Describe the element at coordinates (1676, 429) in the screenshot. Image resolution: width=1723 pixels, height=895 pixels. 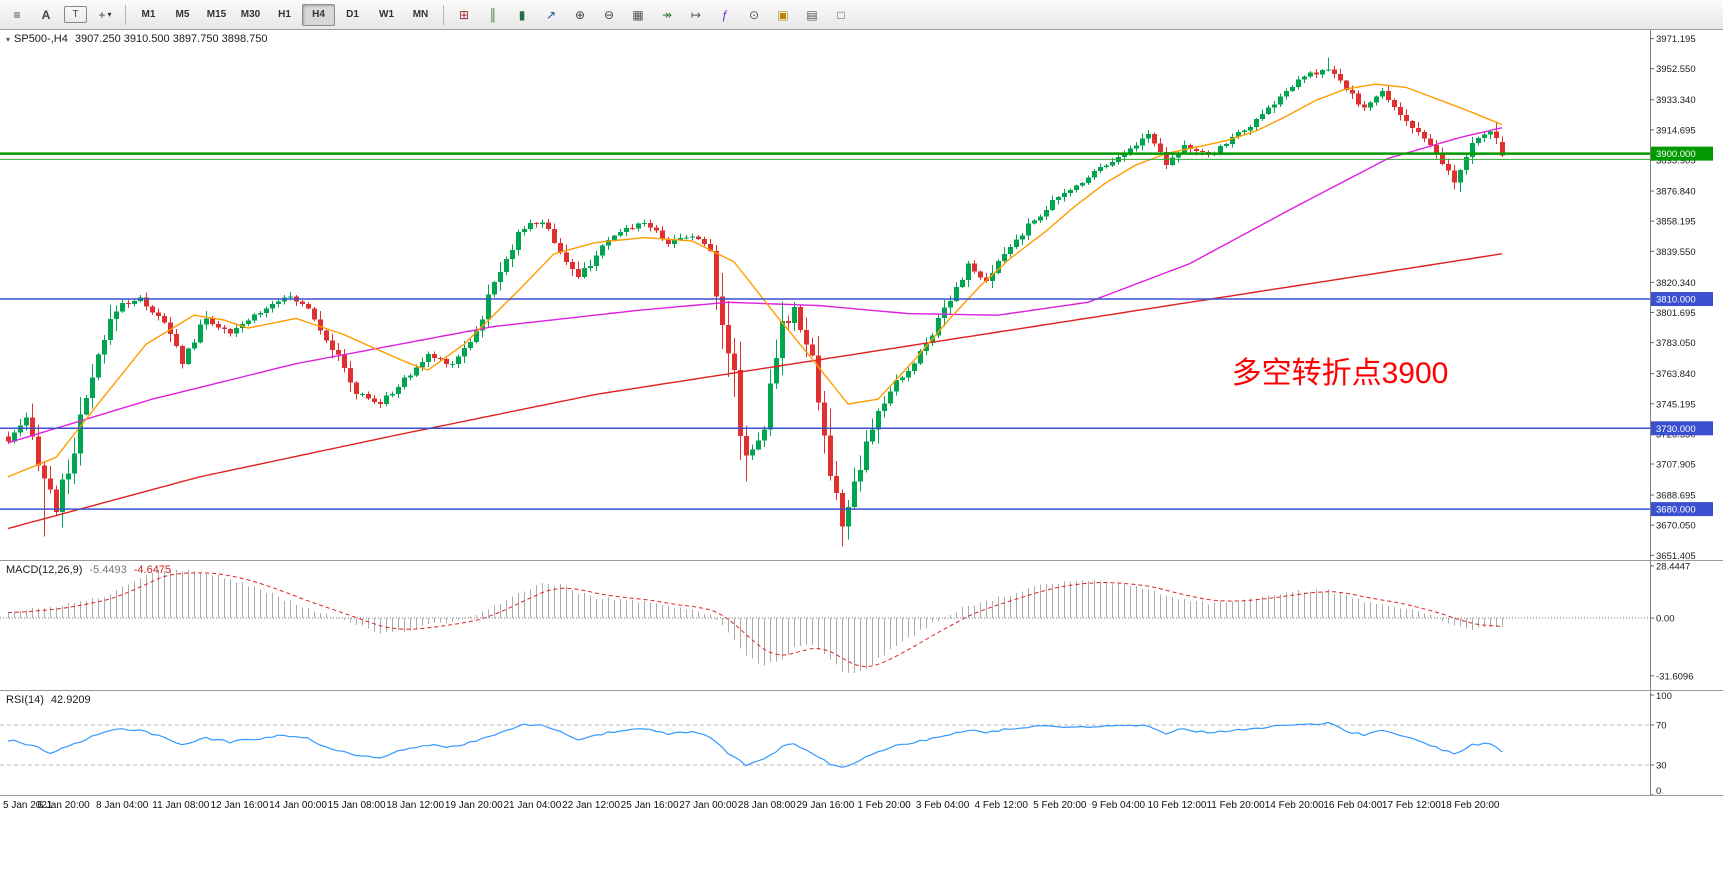
I see `level-badge-text: 3730.000` at that location.